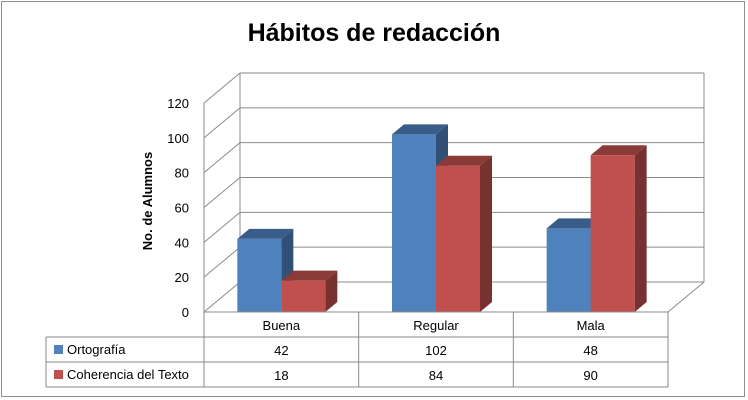  I want to click on y-axis-ticks: 0 20 40 60 80 100 120, so click(178, 208).